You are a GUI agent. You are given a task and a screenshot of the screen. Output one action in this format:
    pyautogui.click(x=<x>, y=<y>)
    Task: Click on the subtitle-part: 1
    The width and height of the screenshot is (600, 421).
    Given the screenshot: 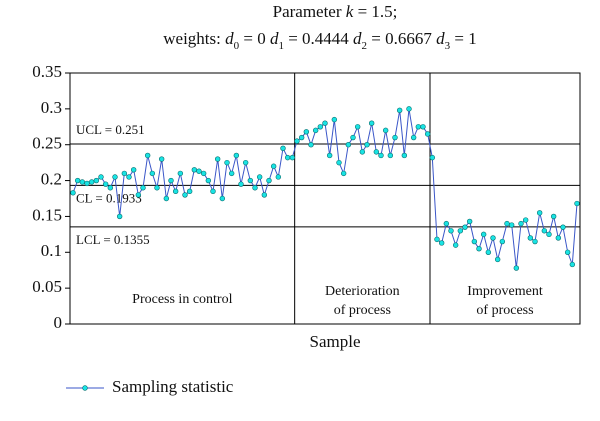 What is the action you would take?
    pyautogui.click(x=281, y=46)
    